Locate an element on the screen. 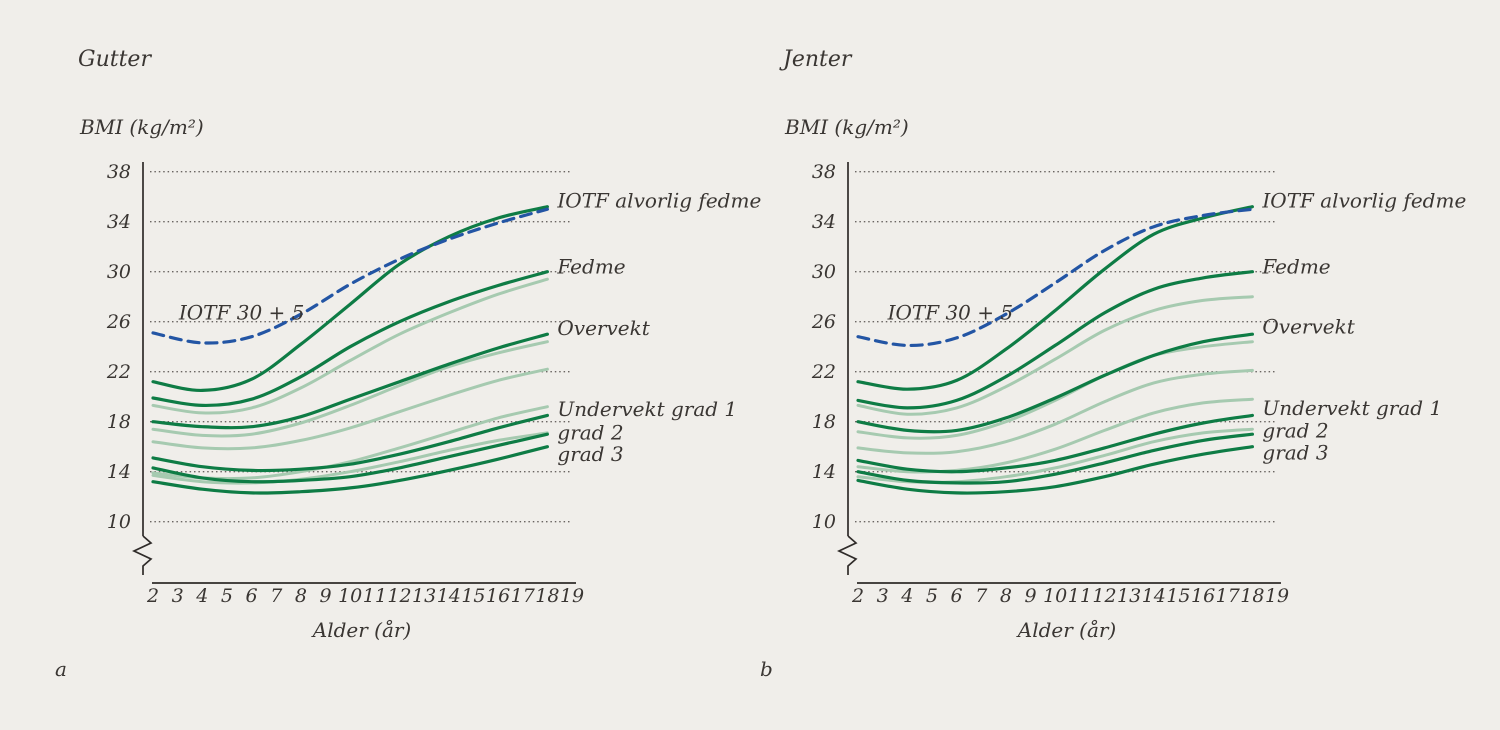  x-tick-label: 5 is located at coordinates (227, 596).